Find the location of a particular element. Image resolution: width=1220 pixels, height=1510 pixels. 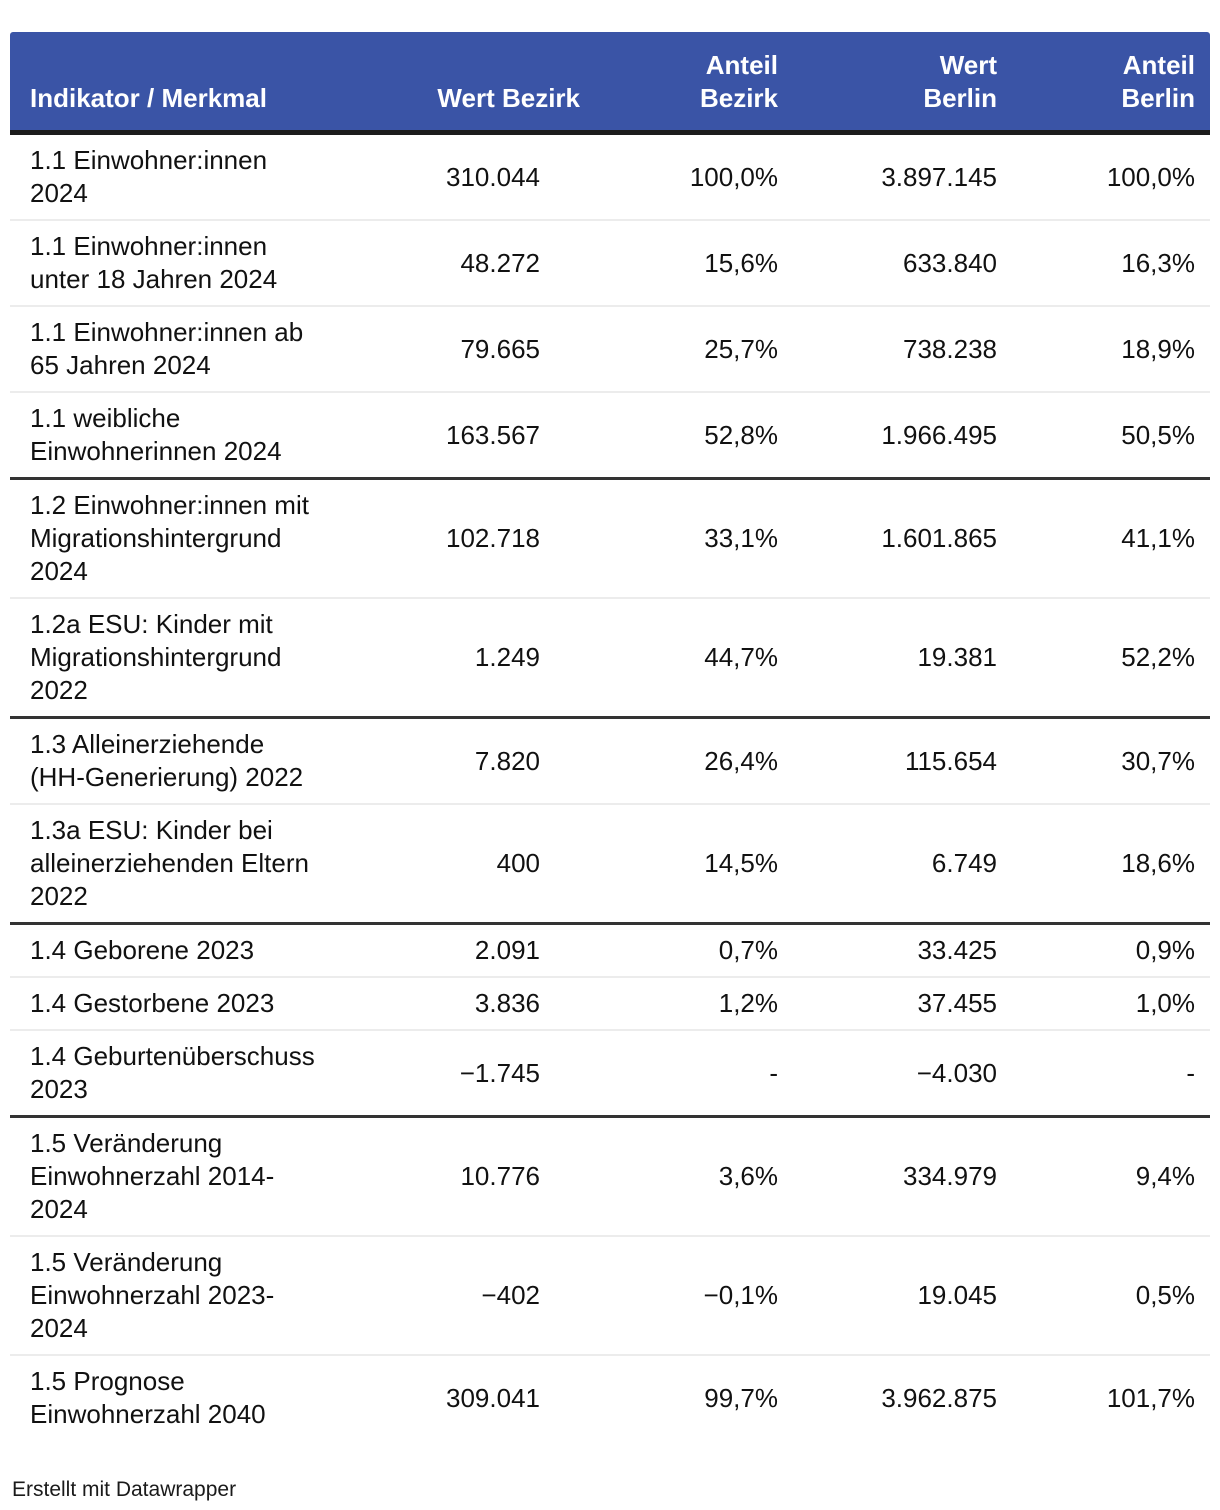

row-label: 1.4 Geborene 2023 is located at coordinates (170, 949).